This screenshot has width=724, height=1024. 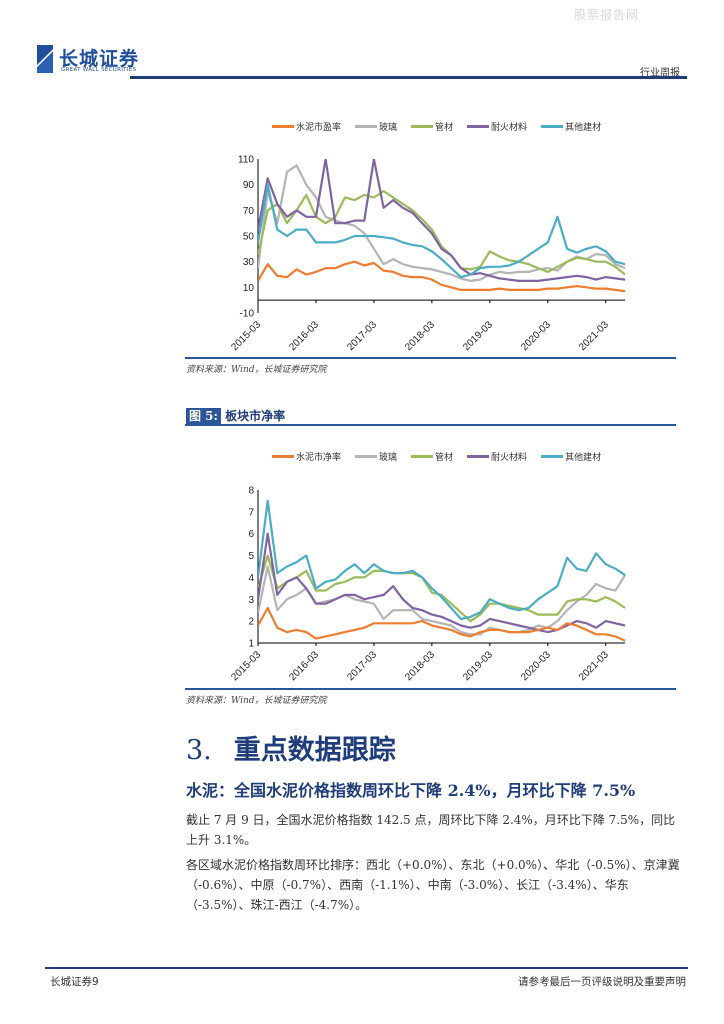 I want to click on y-tick-label: 4, so click(x=251, y=578).